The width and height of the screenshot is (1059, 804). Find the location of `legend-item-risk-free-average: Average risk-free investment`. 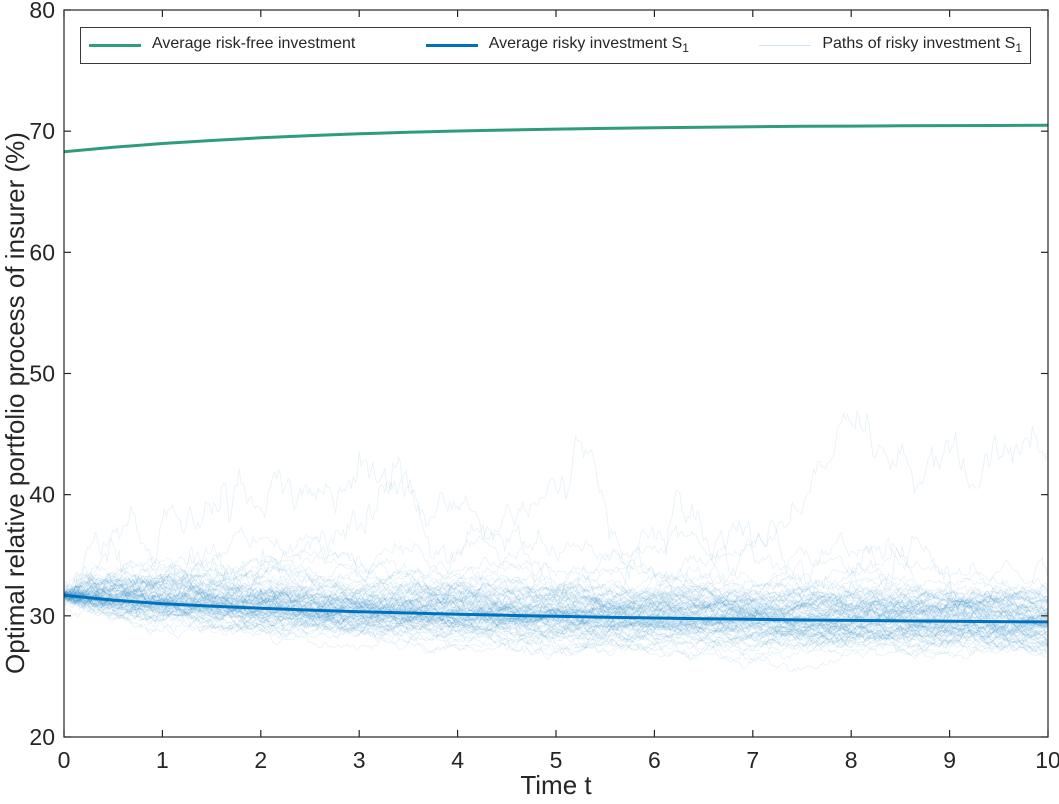

legend-item-risk-free-average: Average risk-free investment is located at coordinates (222, 45).